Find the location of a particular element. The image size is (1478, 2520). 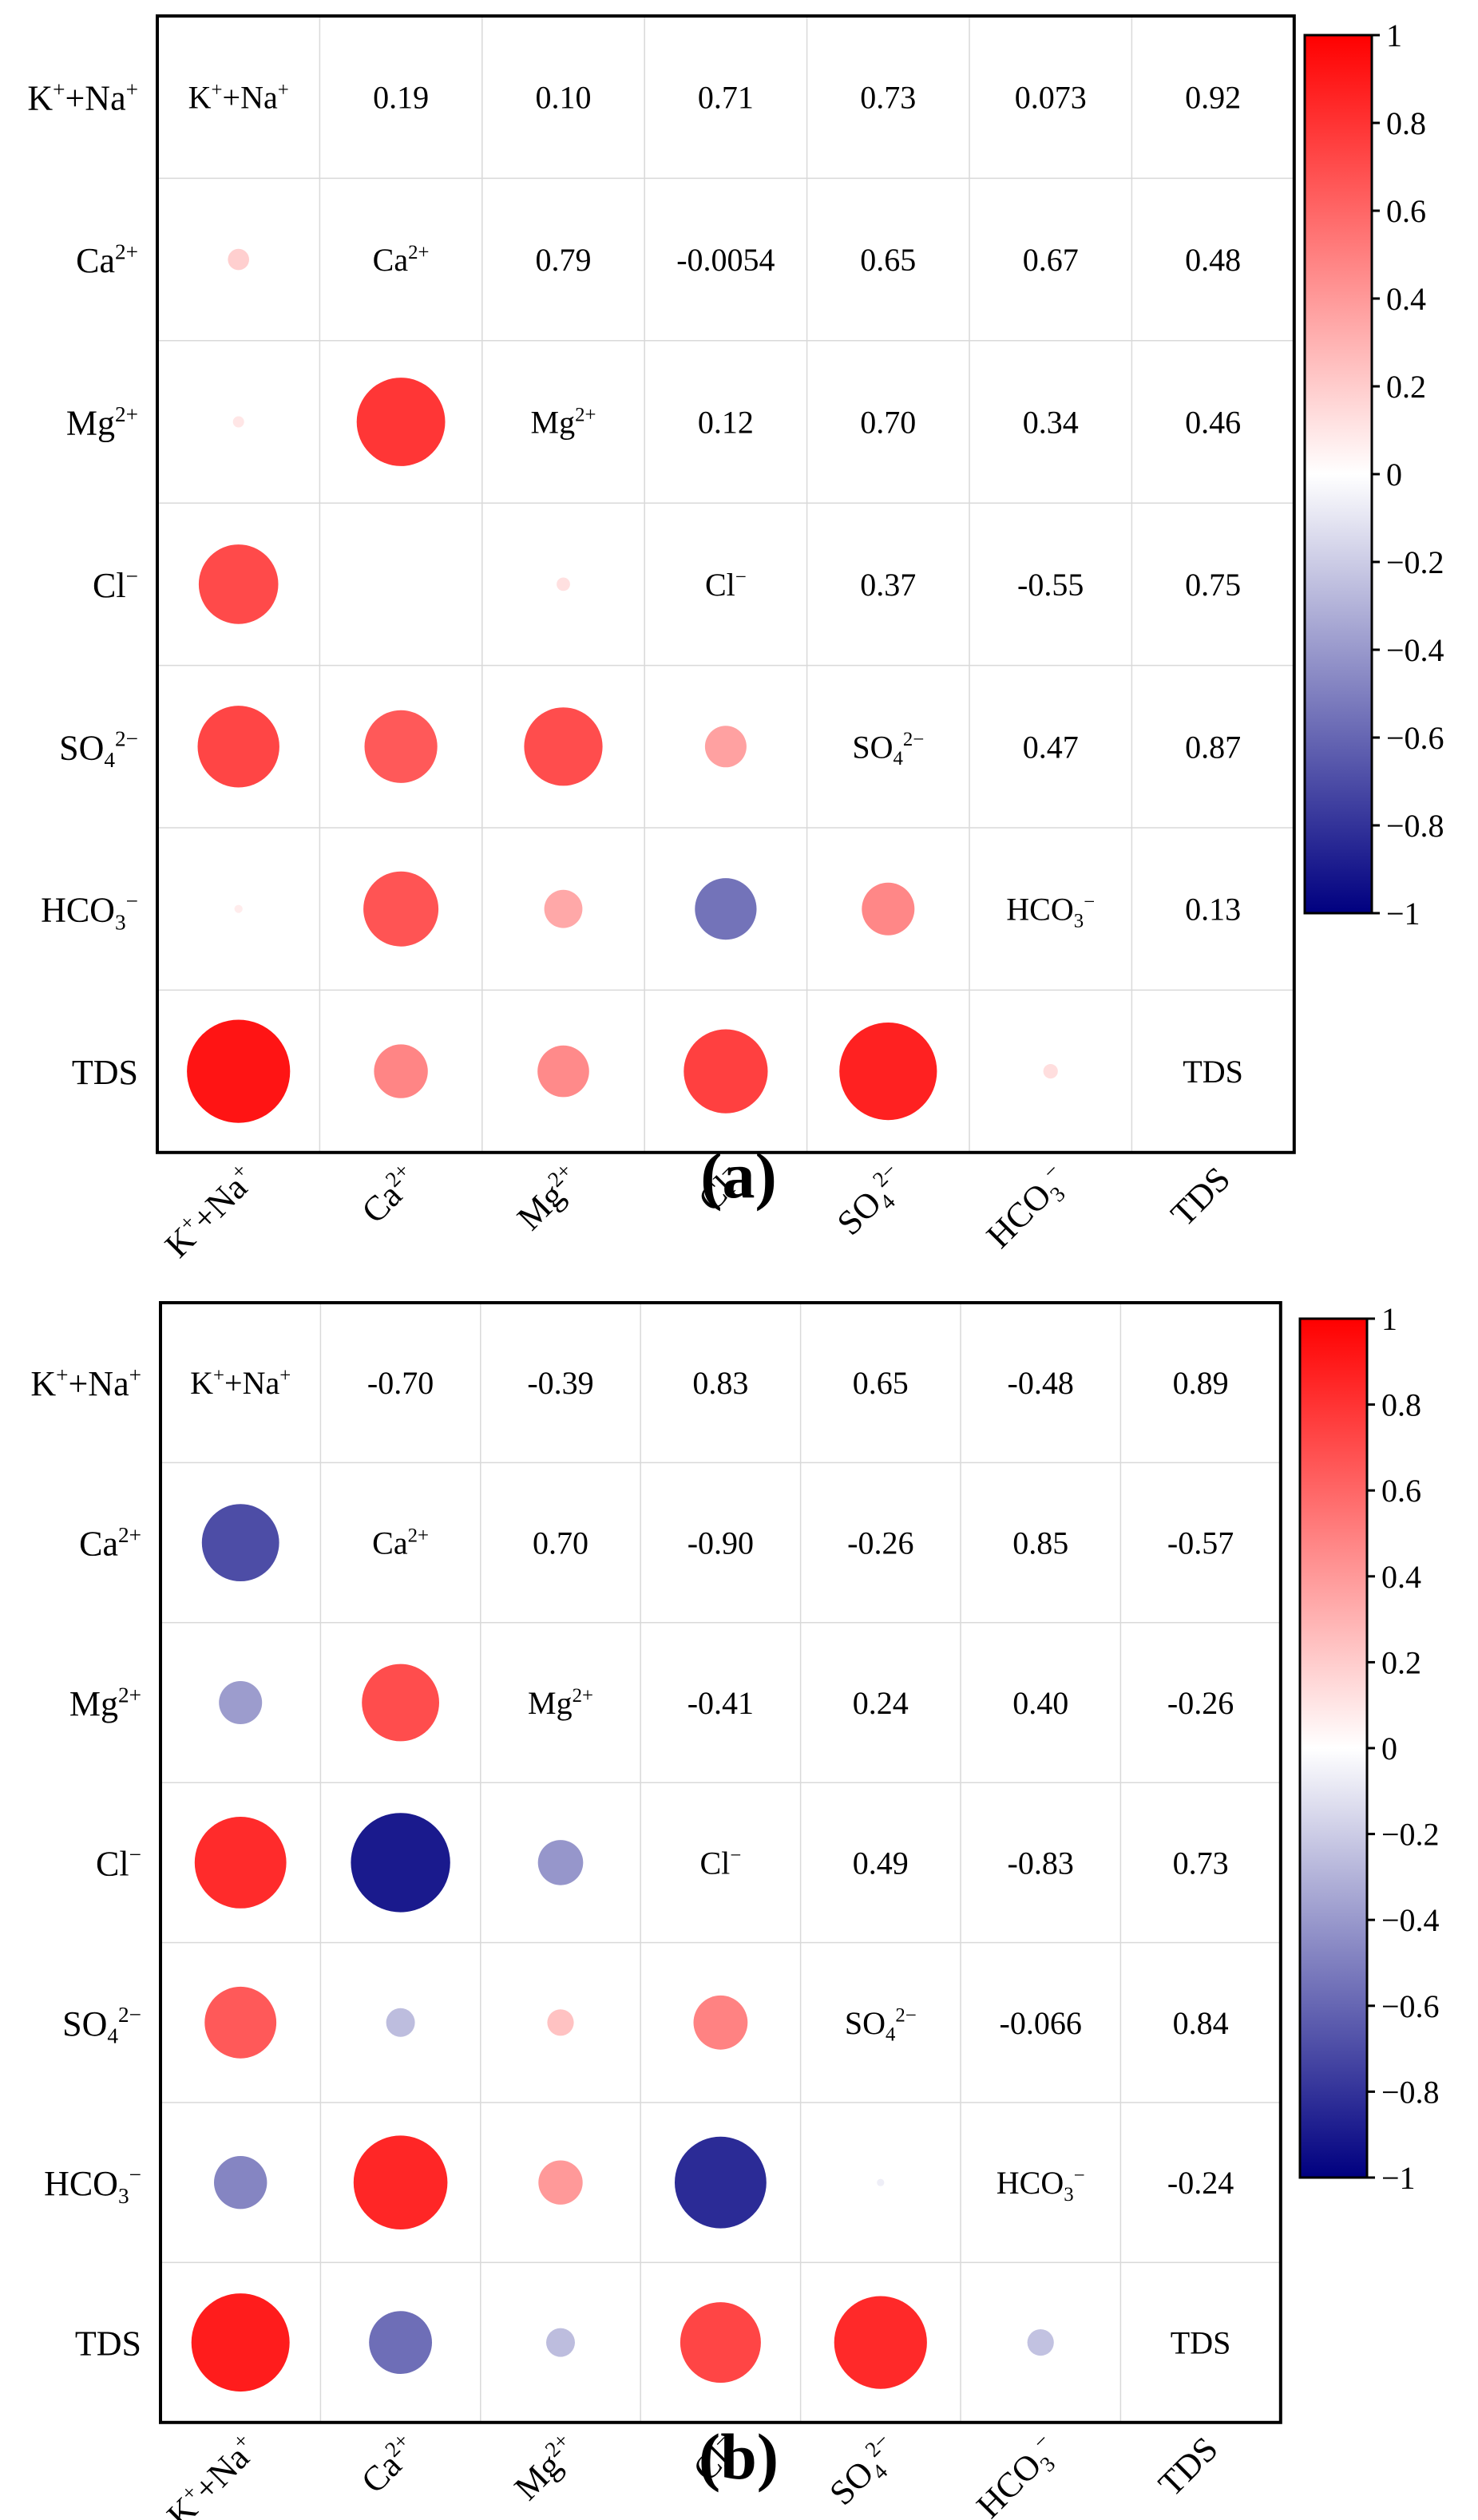

correlation-value: 0.83 is located at coordinates (720, 1383).